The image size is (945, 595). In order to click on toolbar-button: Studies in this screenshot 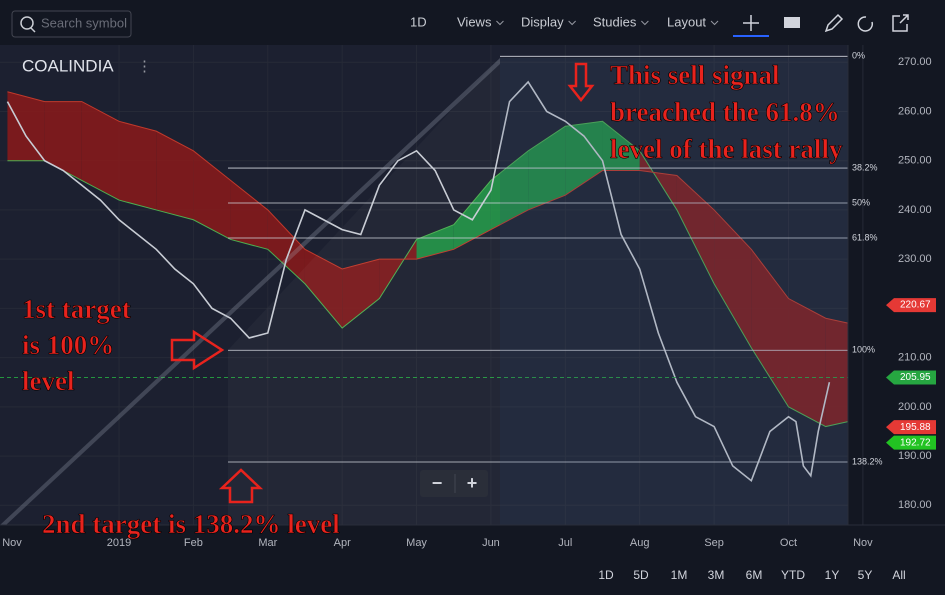, I will do `click(615, 21)`.